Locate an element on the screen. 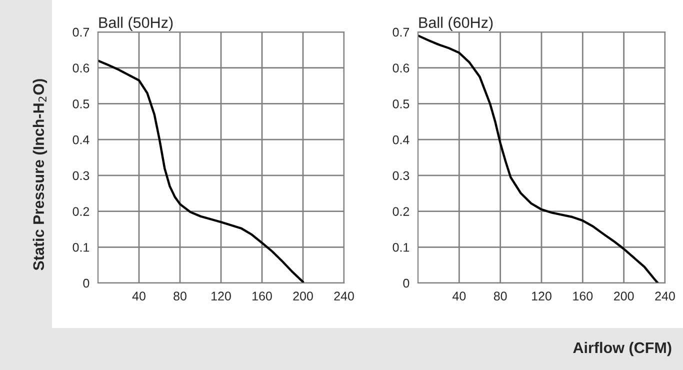 The width and height of the screenshot is (683, 370). x-axis-title: Airflow (CFM) is located at coordinates (622, 349).